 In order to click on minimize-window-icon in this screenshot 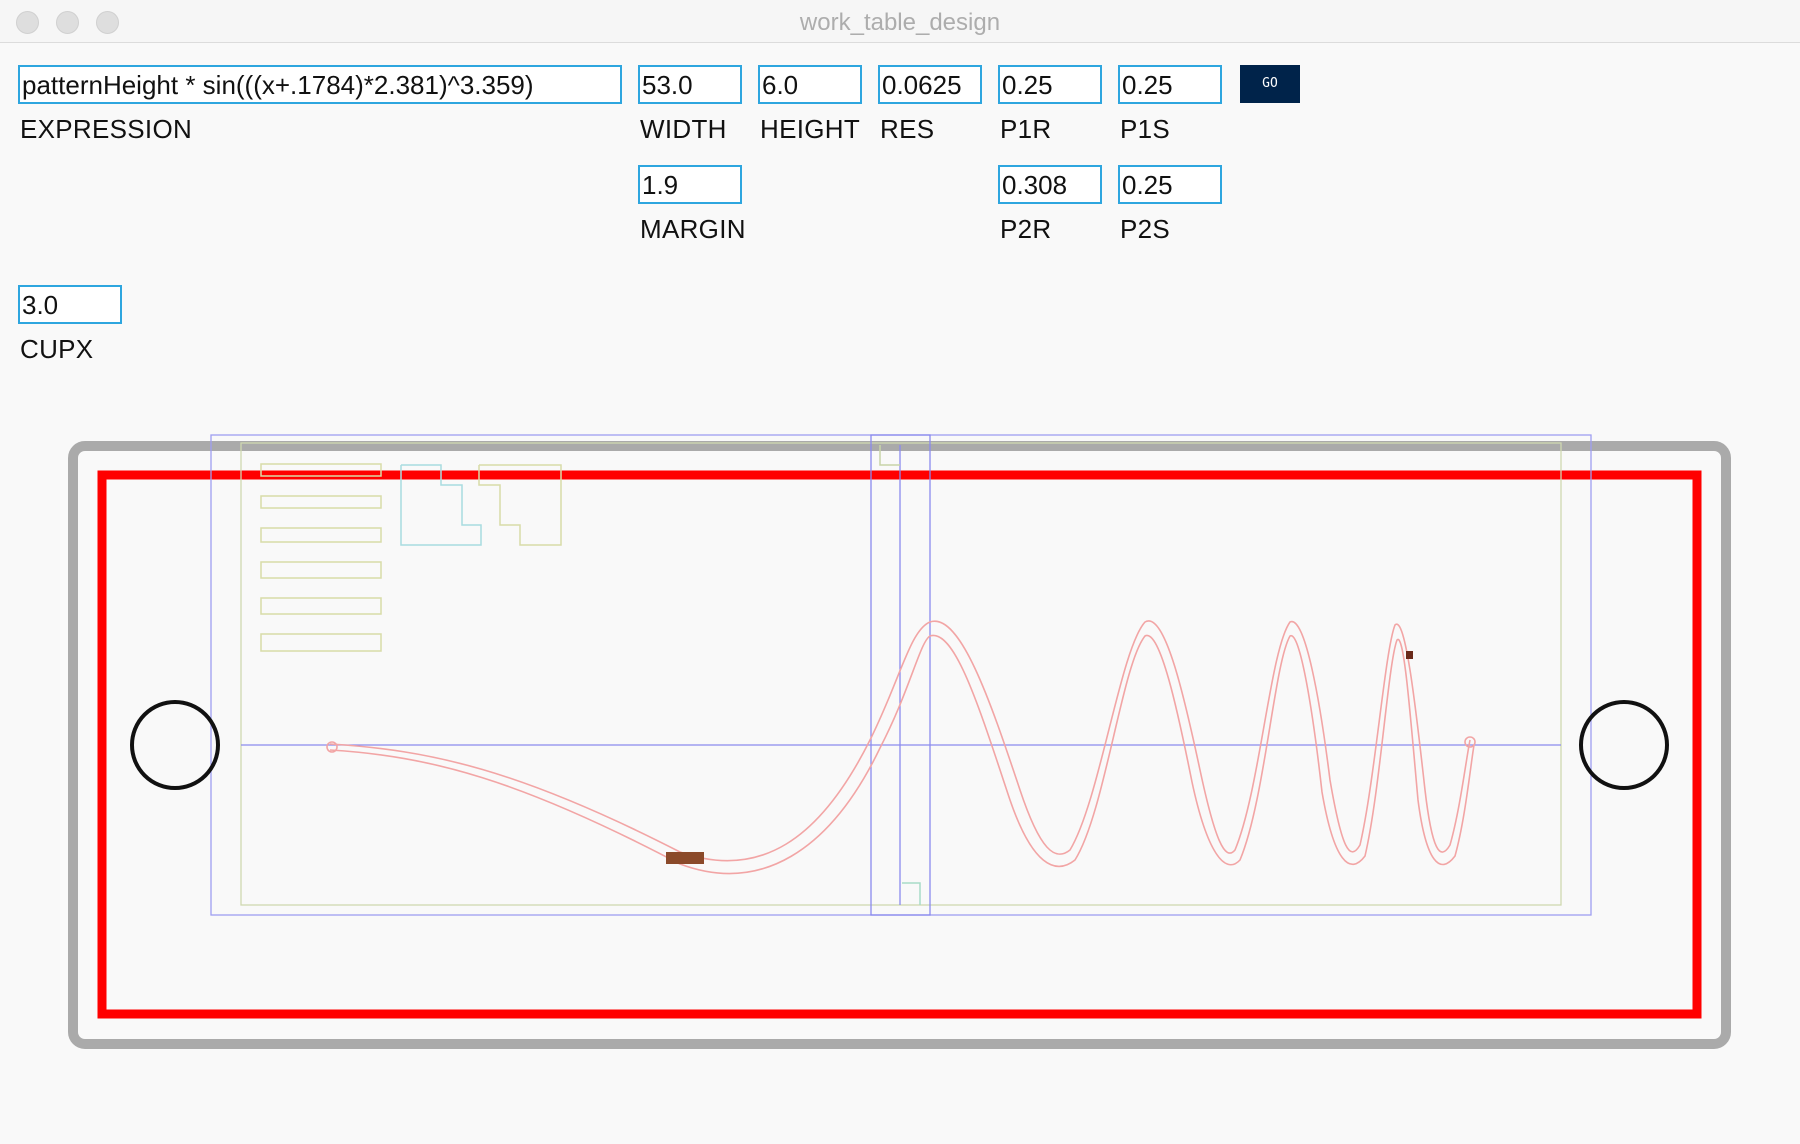, I will do `click(67, 22)`.